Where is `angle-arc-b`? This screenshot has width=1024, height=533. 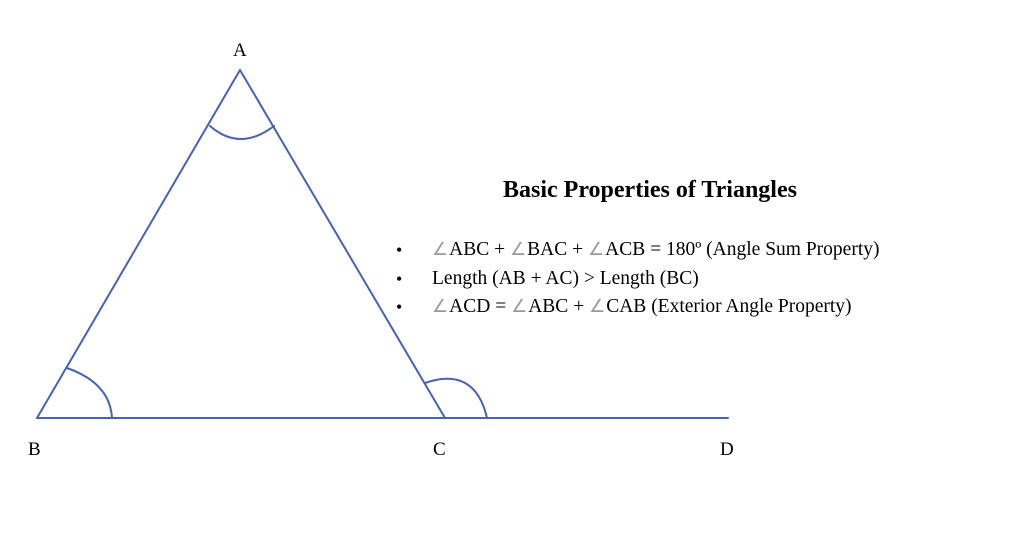 angle-arc-b is located at coordinates (89, 393).